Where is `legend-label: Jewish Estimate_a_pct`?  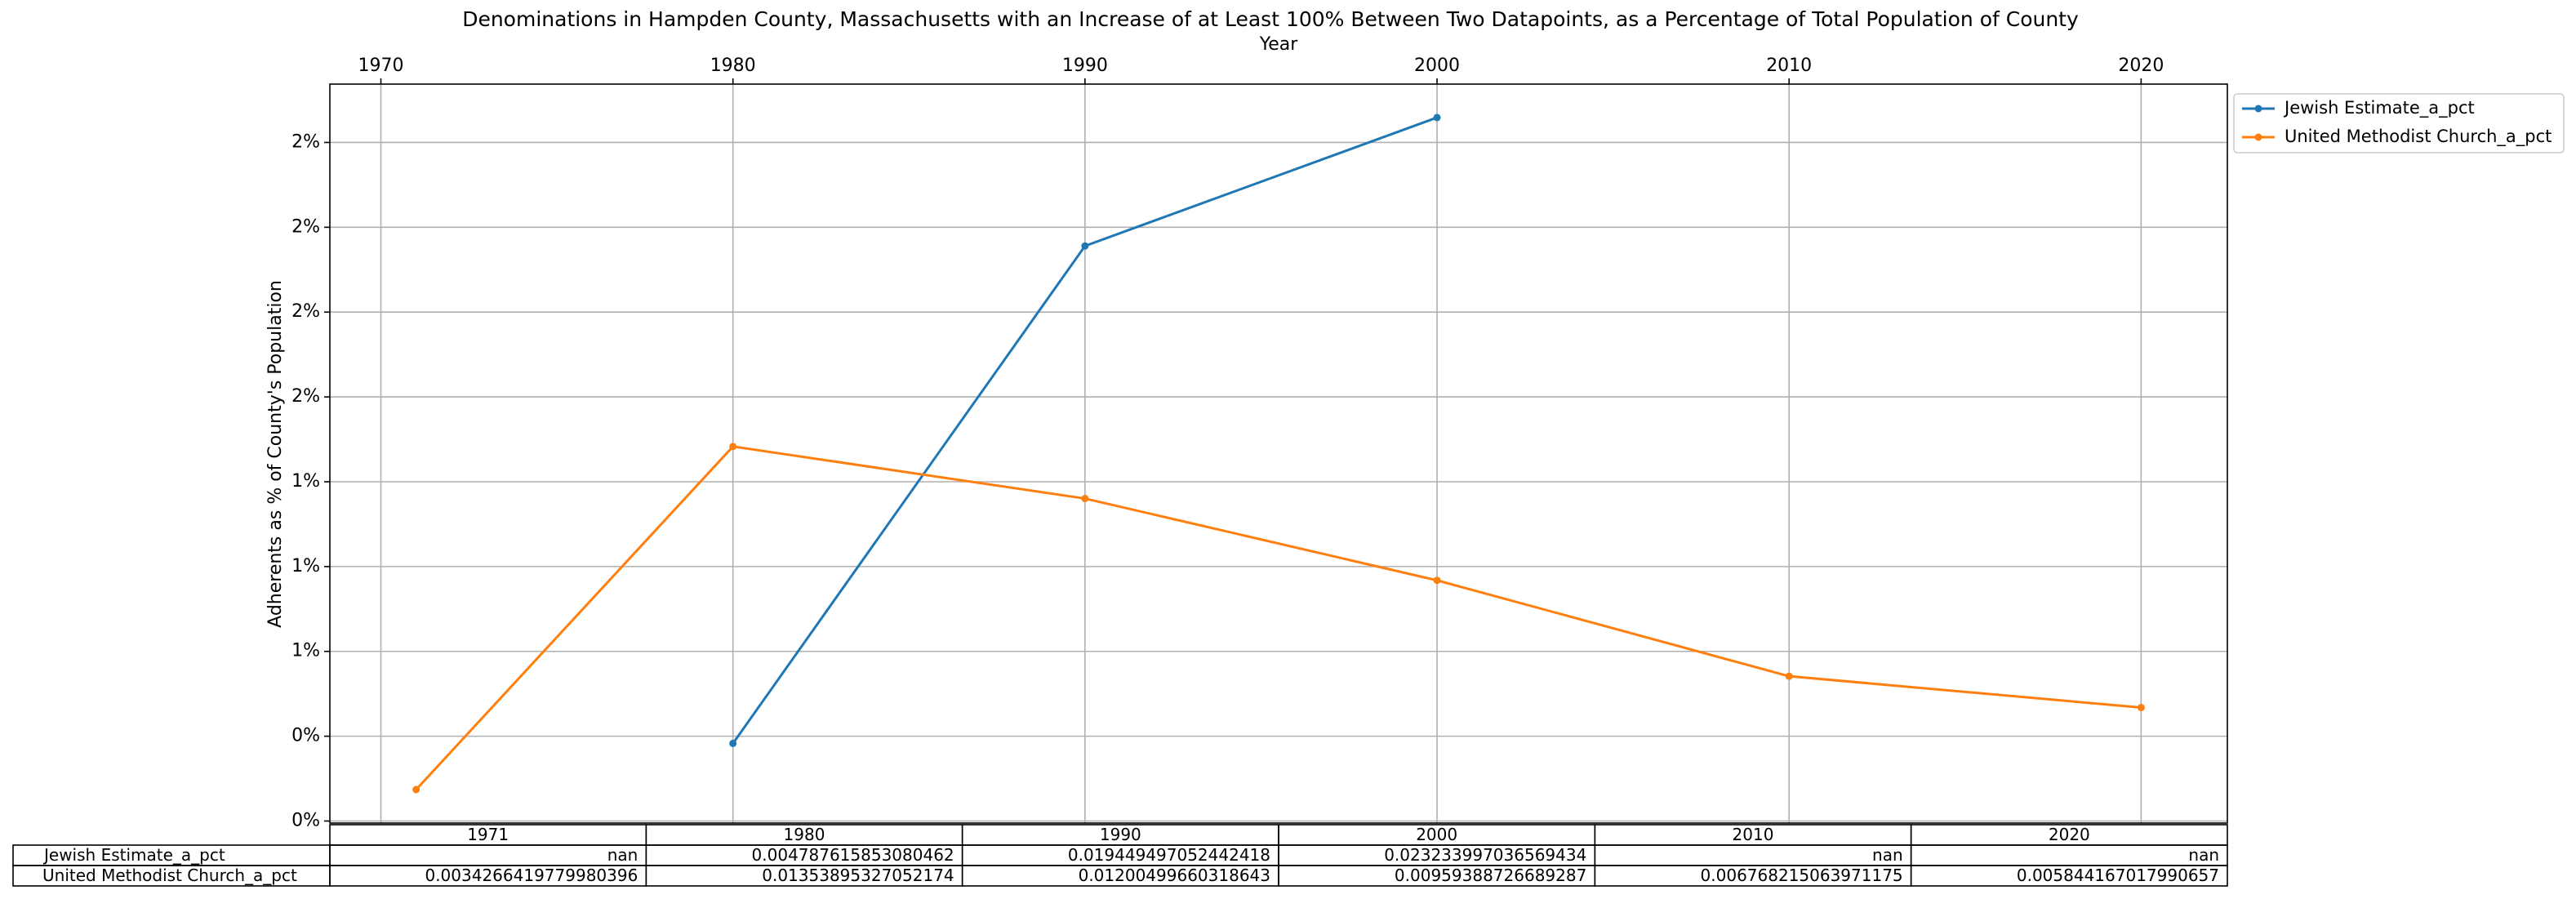
legend-label: Jewish Estimate_a_pct is located at coordinates (2379, 108).